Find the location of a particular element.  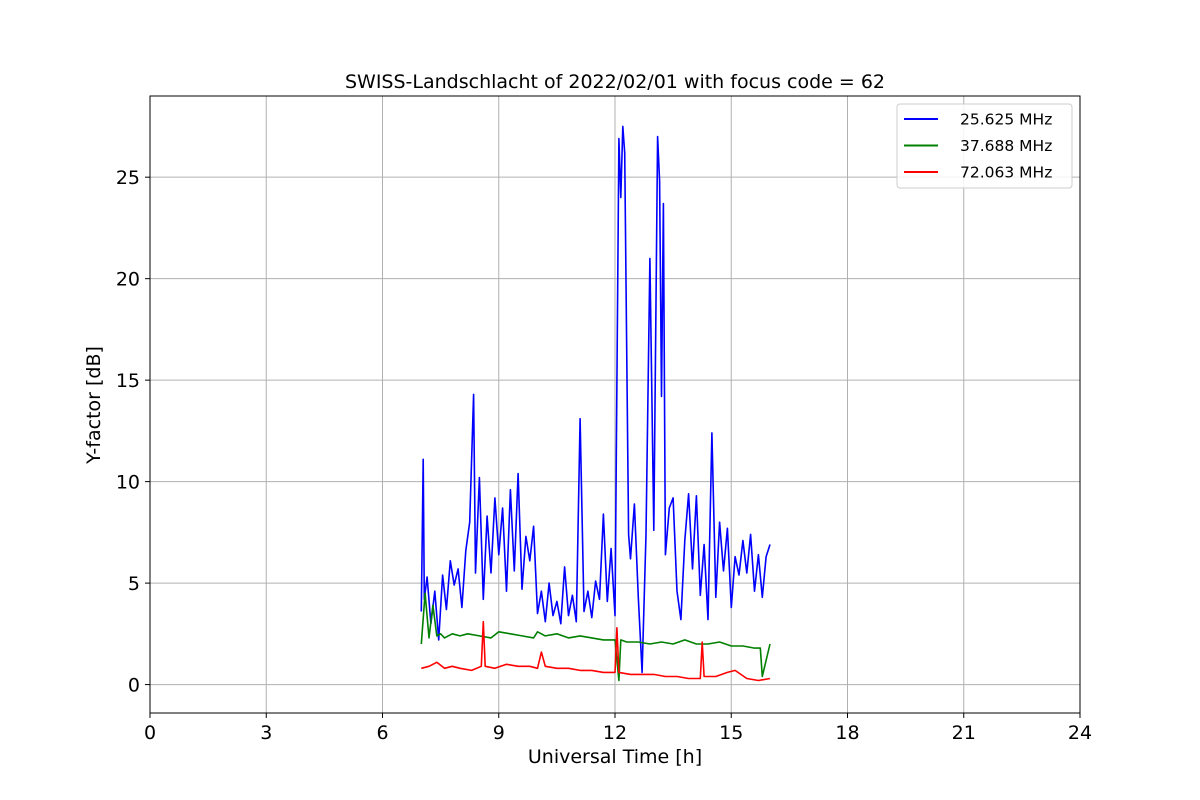

y-tick-label: 5 is located at coordinates (134, 584).